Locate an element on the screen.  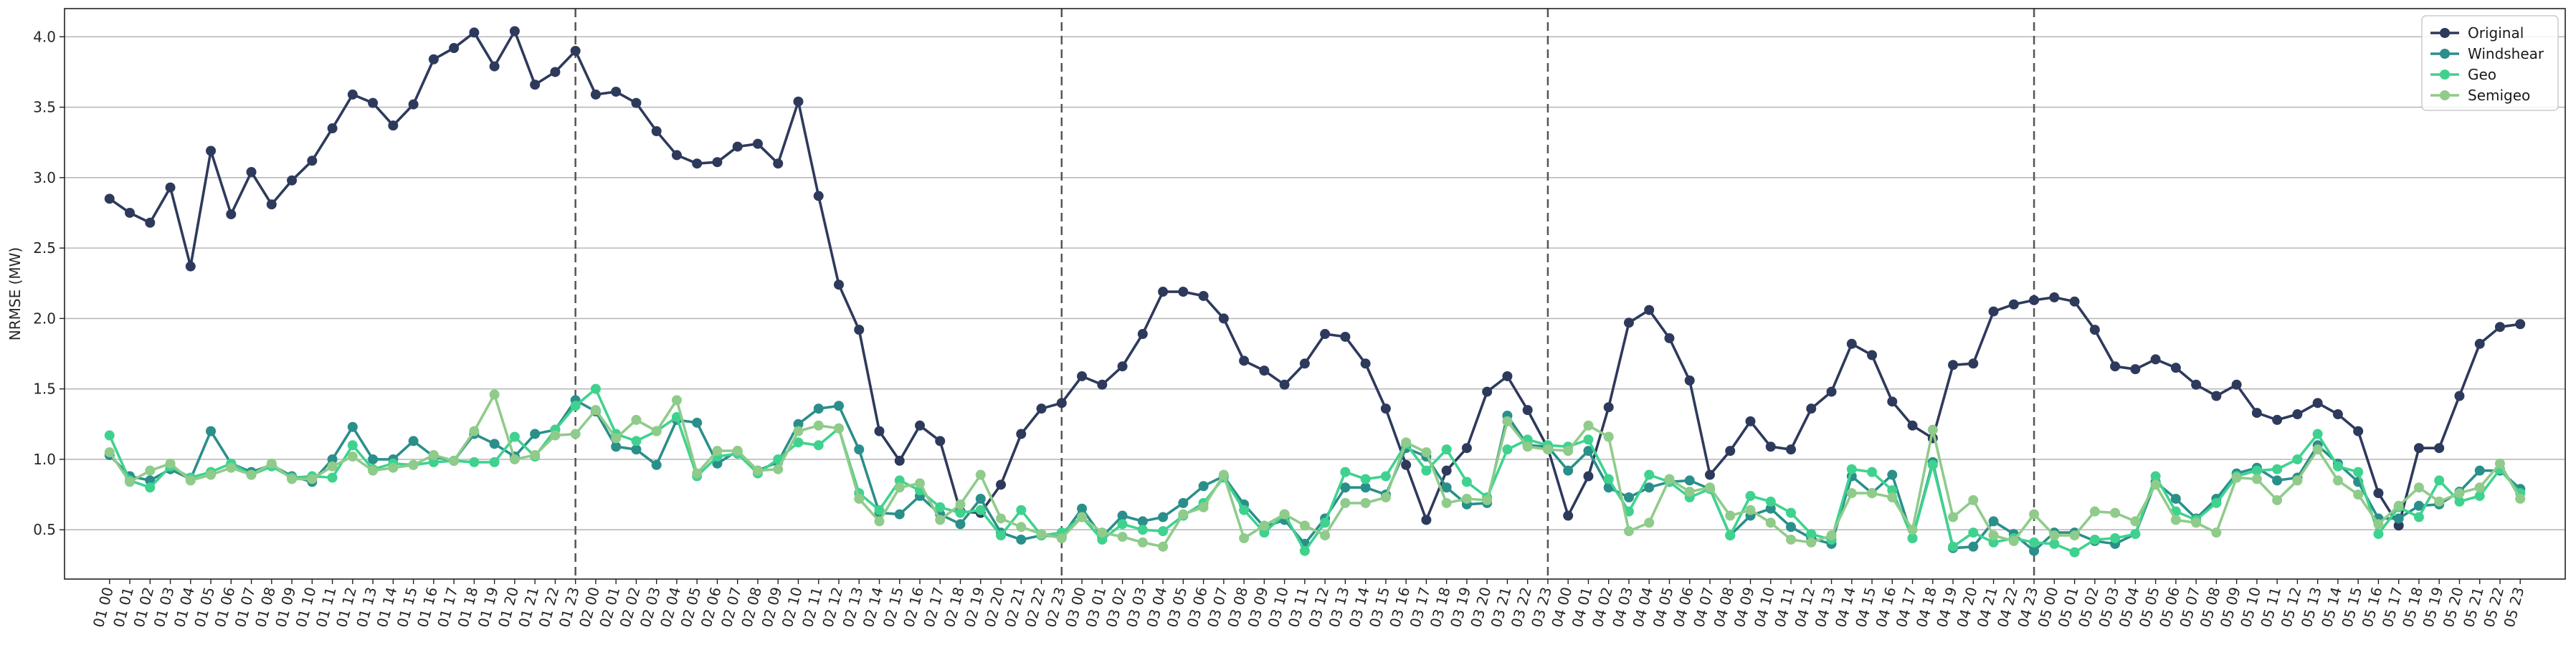
y-tick-label: 2.5 is located at coordinates (45, 248).